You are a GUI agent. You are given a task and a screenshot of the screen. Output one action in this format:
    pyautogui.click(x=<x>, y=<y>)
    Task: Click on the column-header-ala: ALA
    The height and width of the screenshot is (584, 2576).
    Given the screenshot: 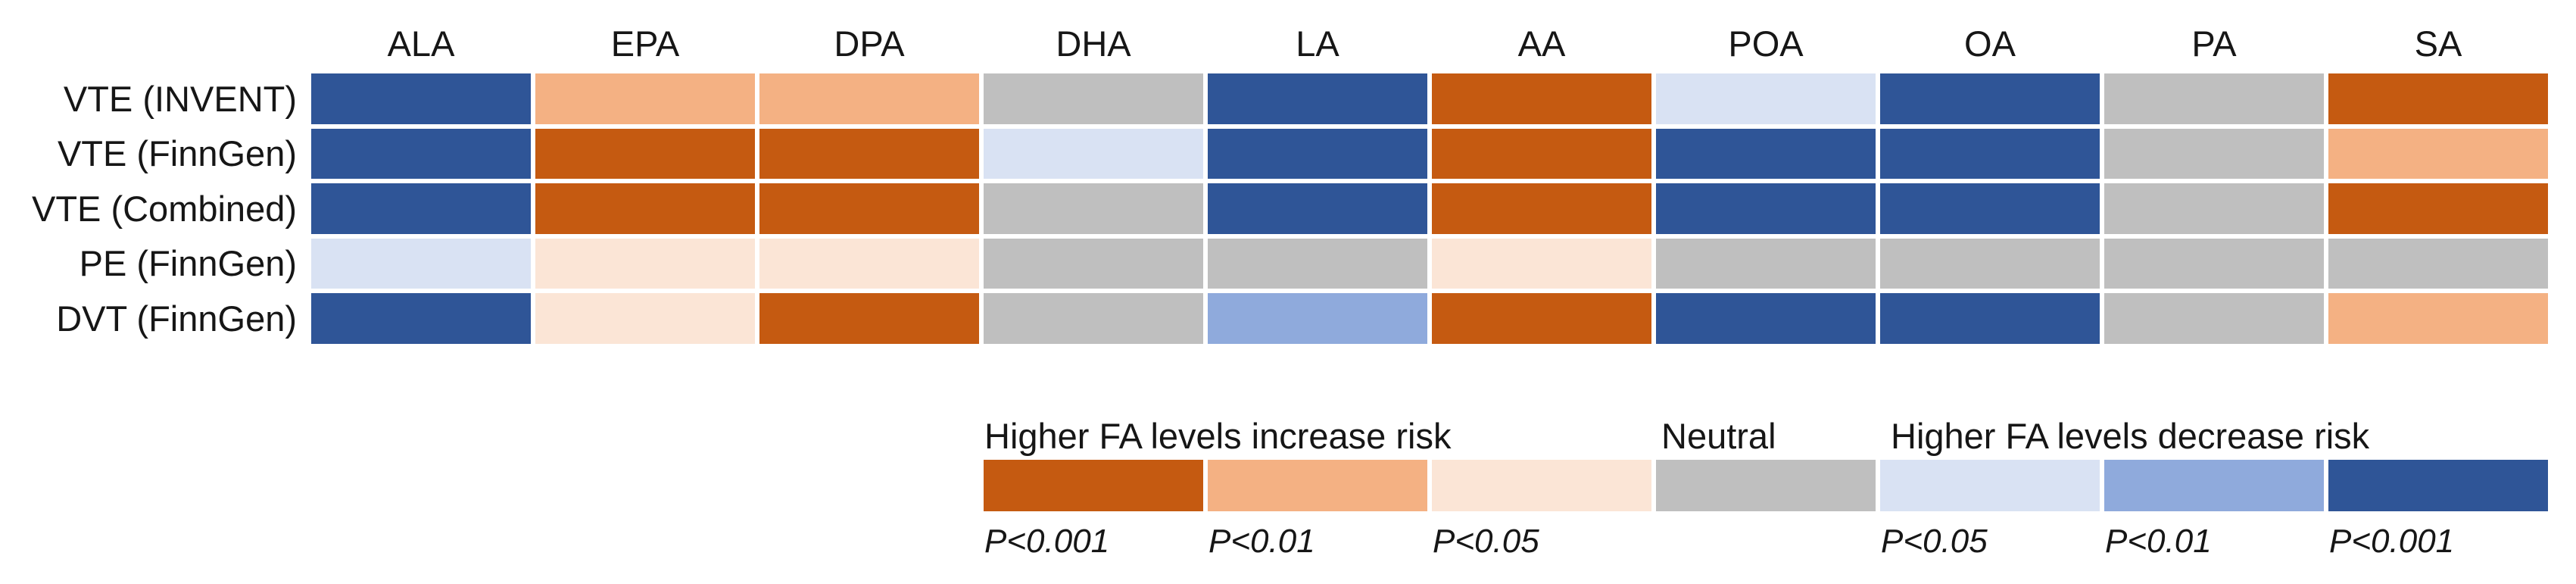 What is the action you would take?
    pyautogui.click(x=421, y=43)
    